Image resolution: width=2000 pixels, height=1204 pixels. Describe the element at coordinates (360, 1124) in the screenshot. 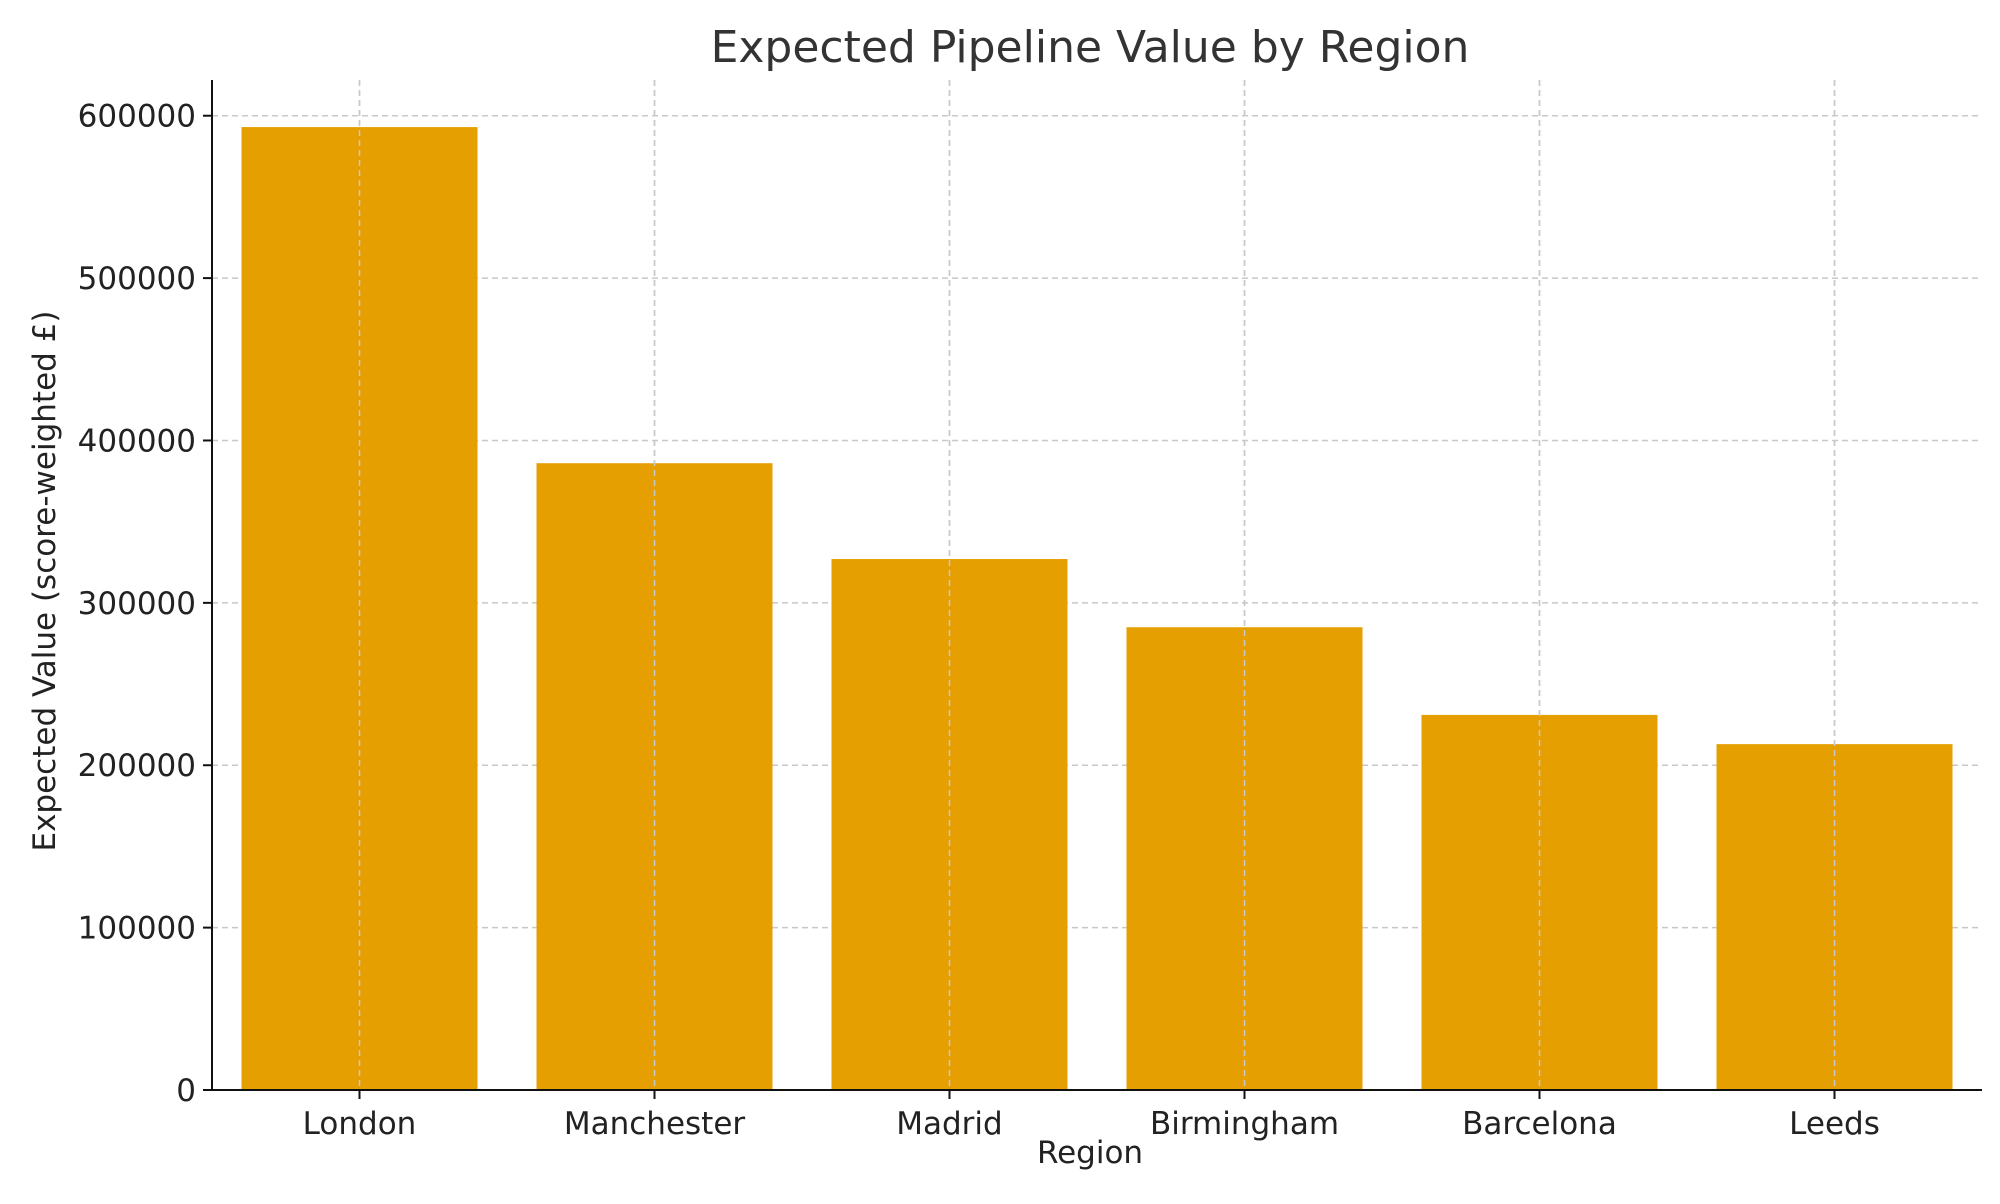

I see `x-tick-label: London` at that location.